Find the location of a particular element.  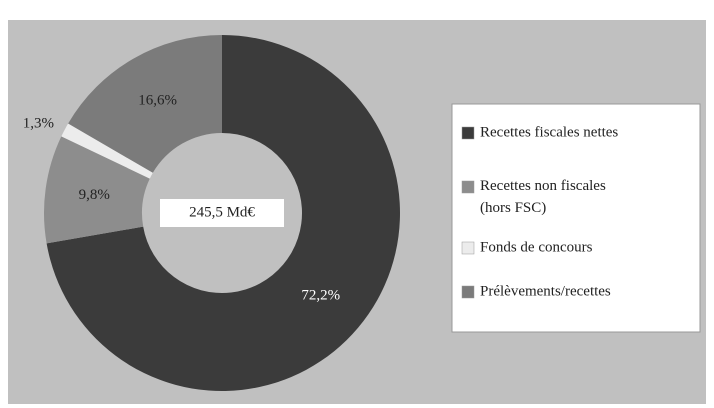

legend-label: Prélèvements/recettes is located at coordinates (545, 291).